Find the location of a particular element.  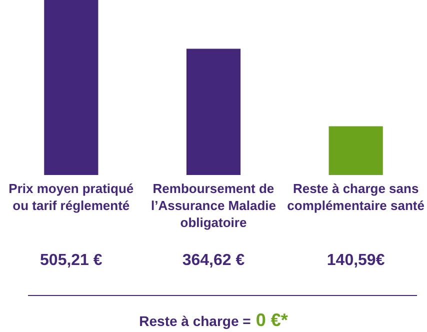

data-label: 140,59€ is located at coordinates (356, 261).